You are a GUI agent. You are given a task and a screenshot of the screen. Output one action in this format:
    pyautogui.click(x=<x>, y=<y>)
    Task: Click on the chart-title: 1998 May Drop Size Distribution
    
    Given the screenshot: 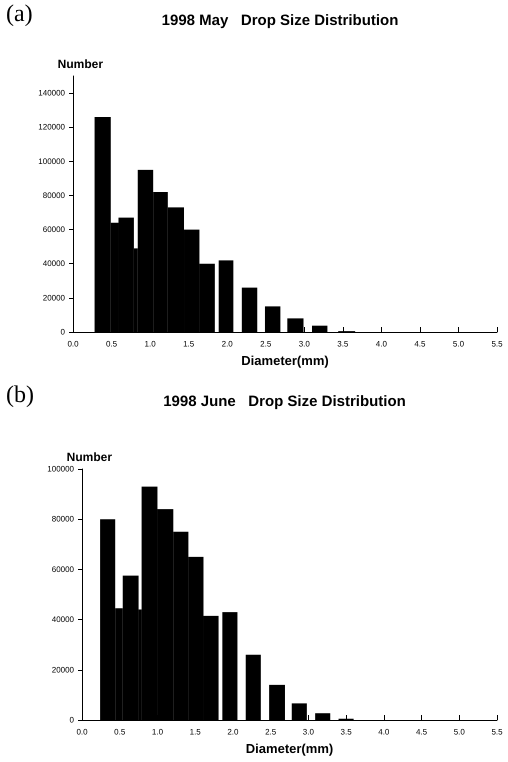 What is the action you would take?
    pyautogui.click(x=280, y=20)
    